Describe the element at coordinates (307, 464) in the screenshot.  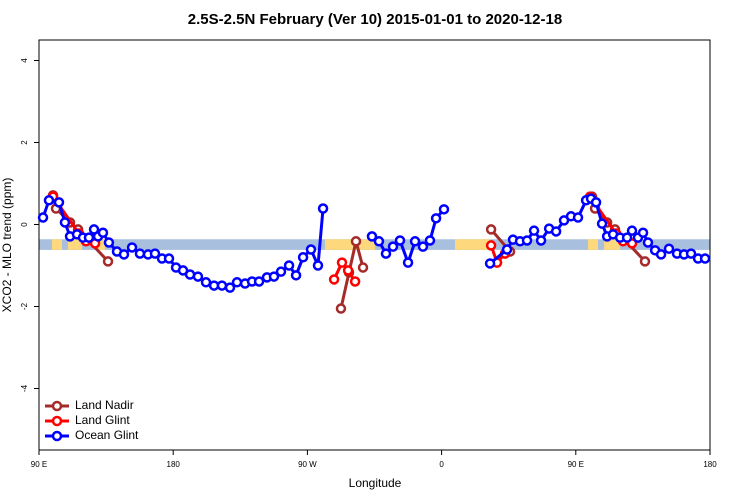
I see `x-tick-label: 90 W` at that location.